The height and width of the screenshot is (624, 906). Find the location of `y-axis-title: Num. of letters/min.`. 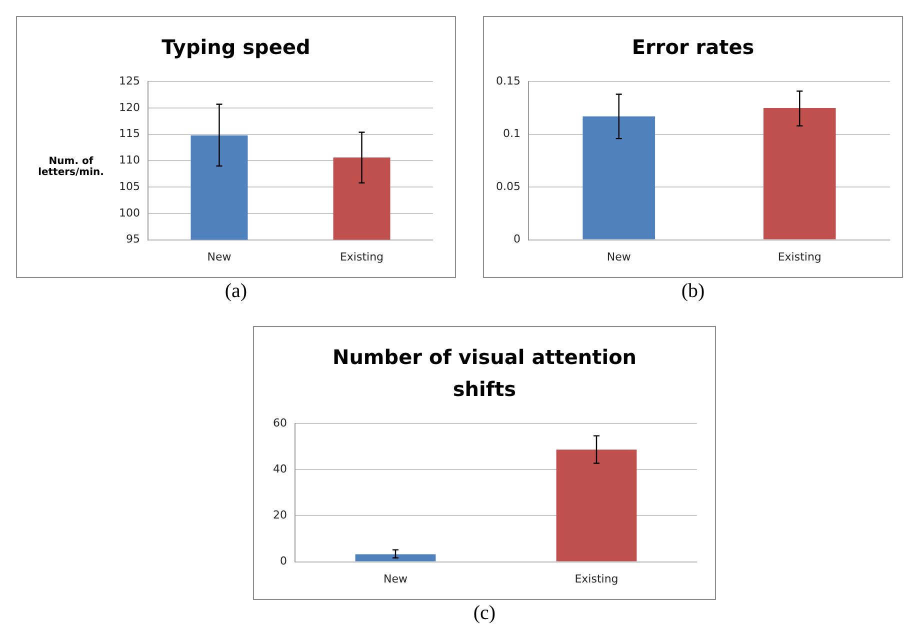

y-axis-title: Num. of letters/min. is located at coordinates (71, 167).